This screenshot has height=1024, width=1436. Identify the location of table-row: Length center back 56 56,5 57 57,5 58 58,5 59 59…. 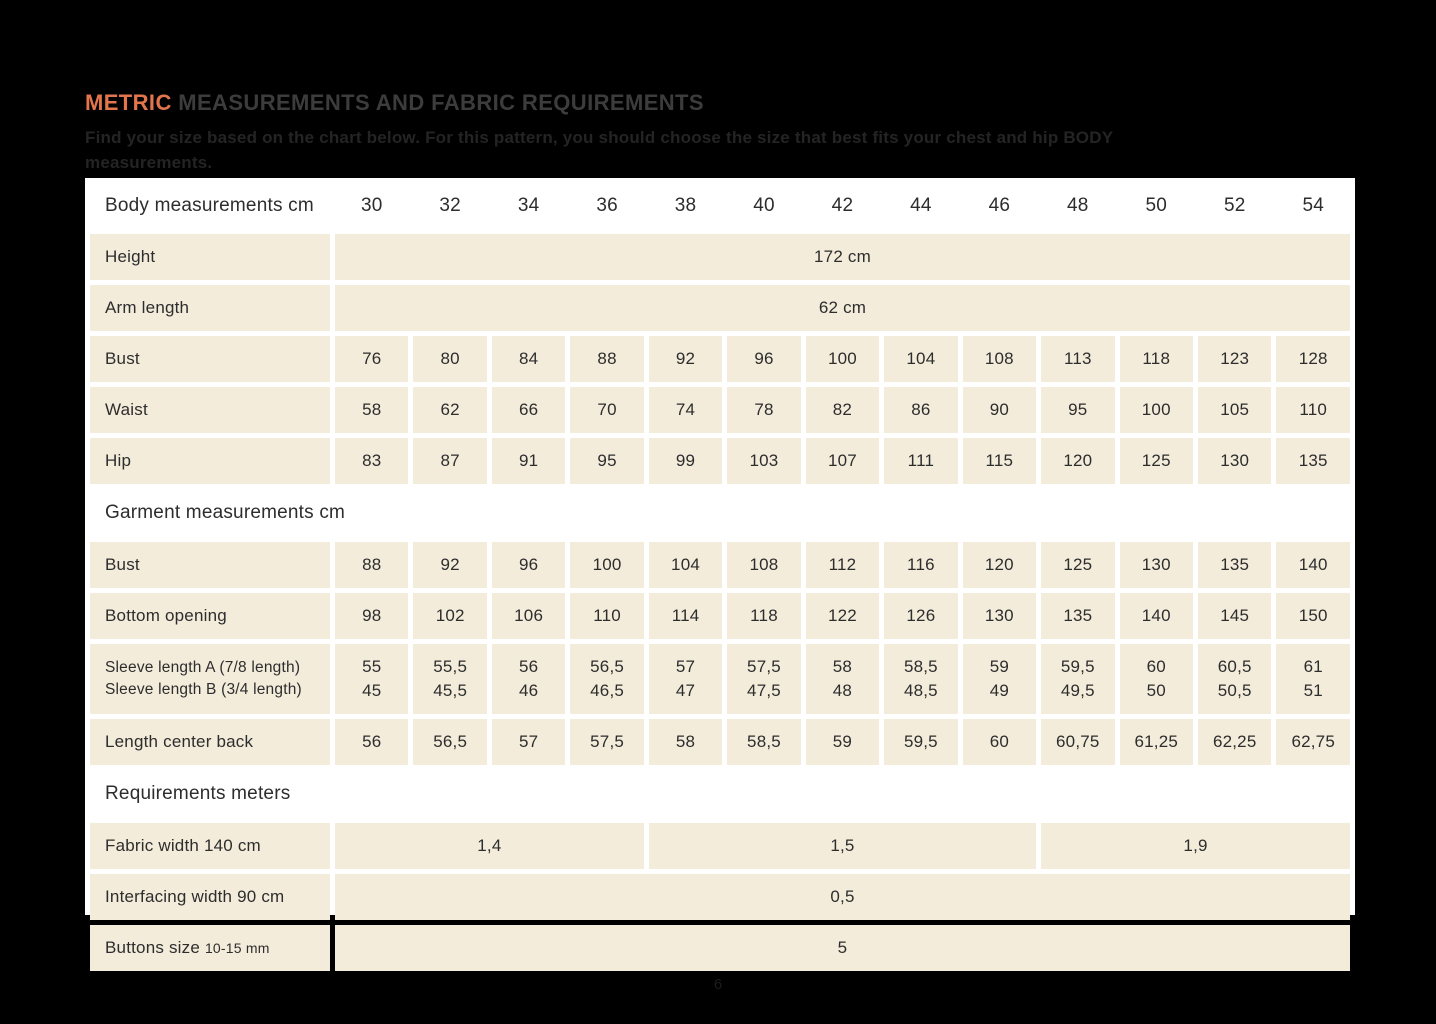
(720, 742).